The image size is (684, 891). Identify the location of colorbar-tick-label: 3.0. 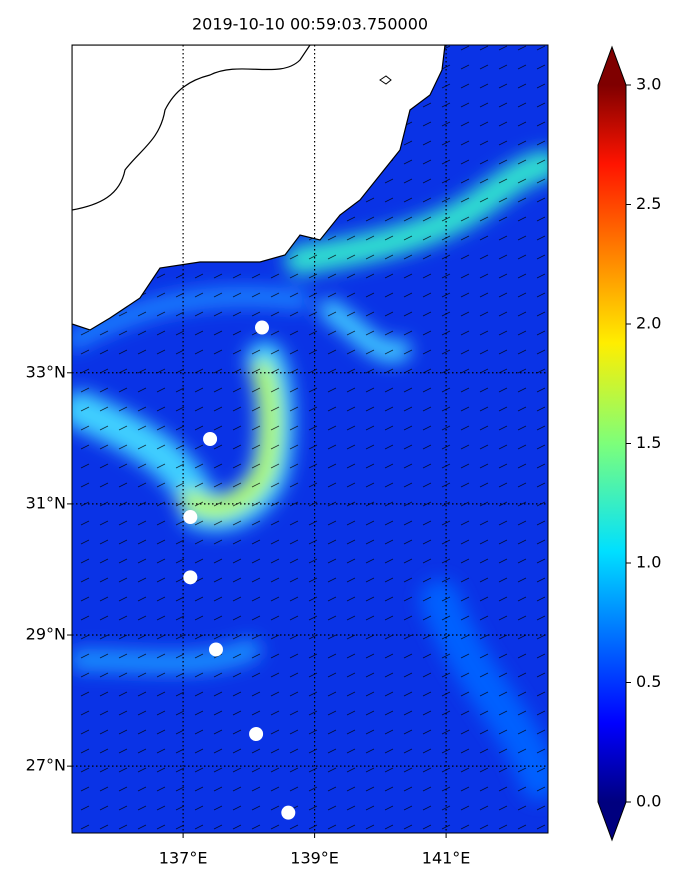
(648, 84).